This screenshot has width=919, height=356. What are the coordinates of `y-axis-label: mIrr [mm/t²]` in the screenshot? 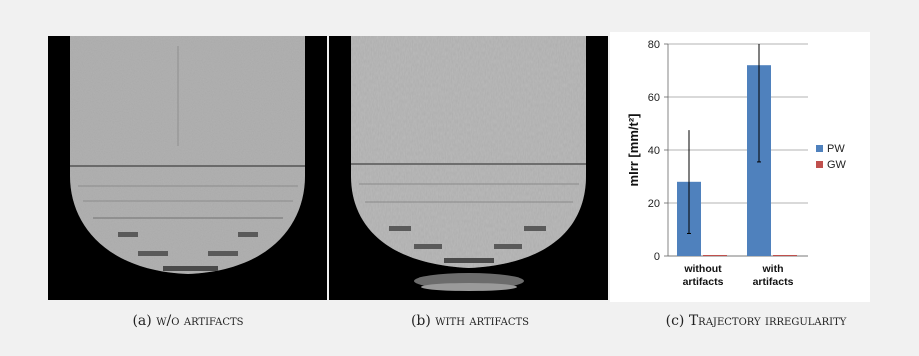 It's located at (633, 150).